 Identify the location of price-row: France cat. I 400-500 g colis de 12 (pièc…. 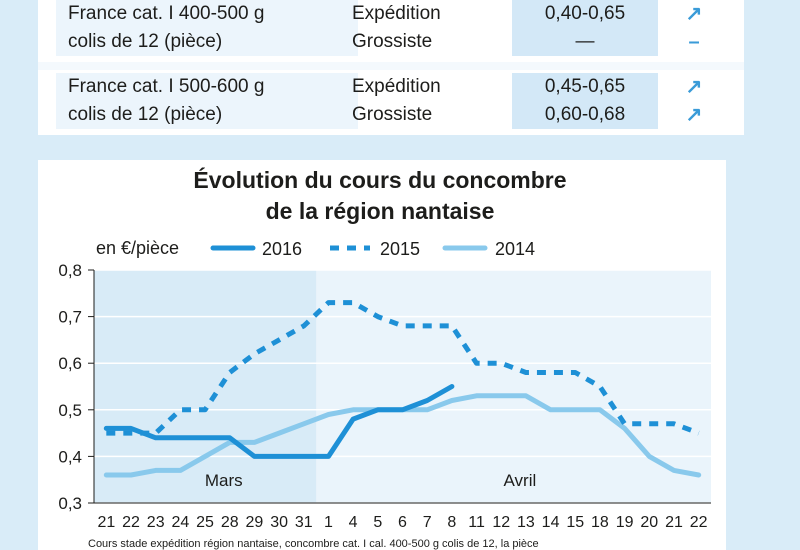
(391, 28).